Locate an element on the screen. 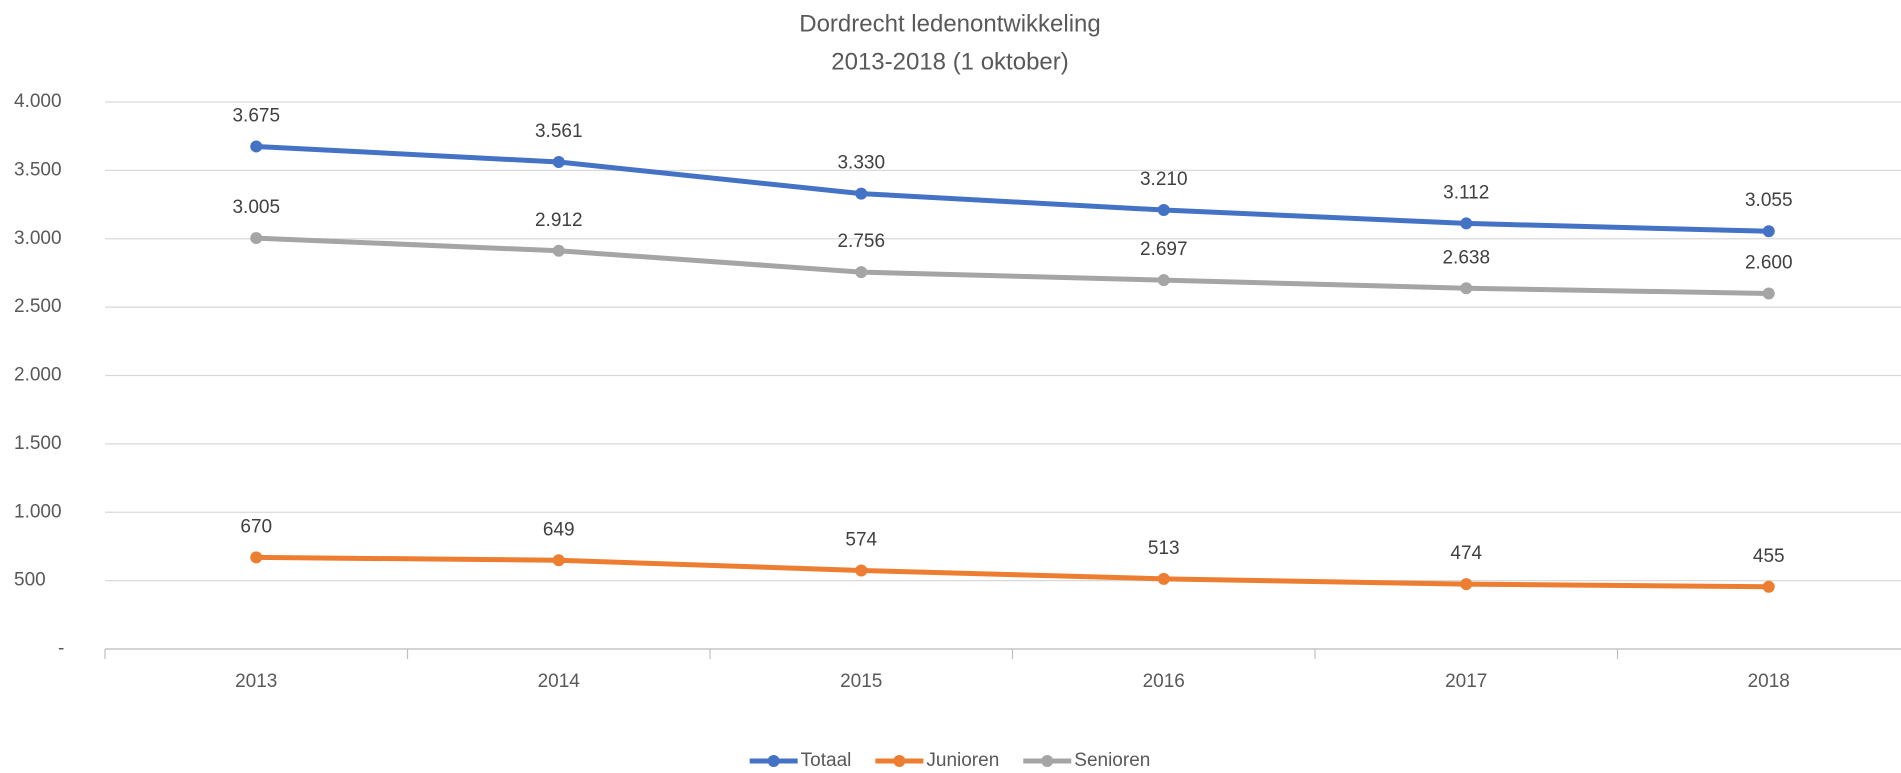 This screenshot has width=1901, height=773. legend-label: Totaal is located at coordinates (826, 760).